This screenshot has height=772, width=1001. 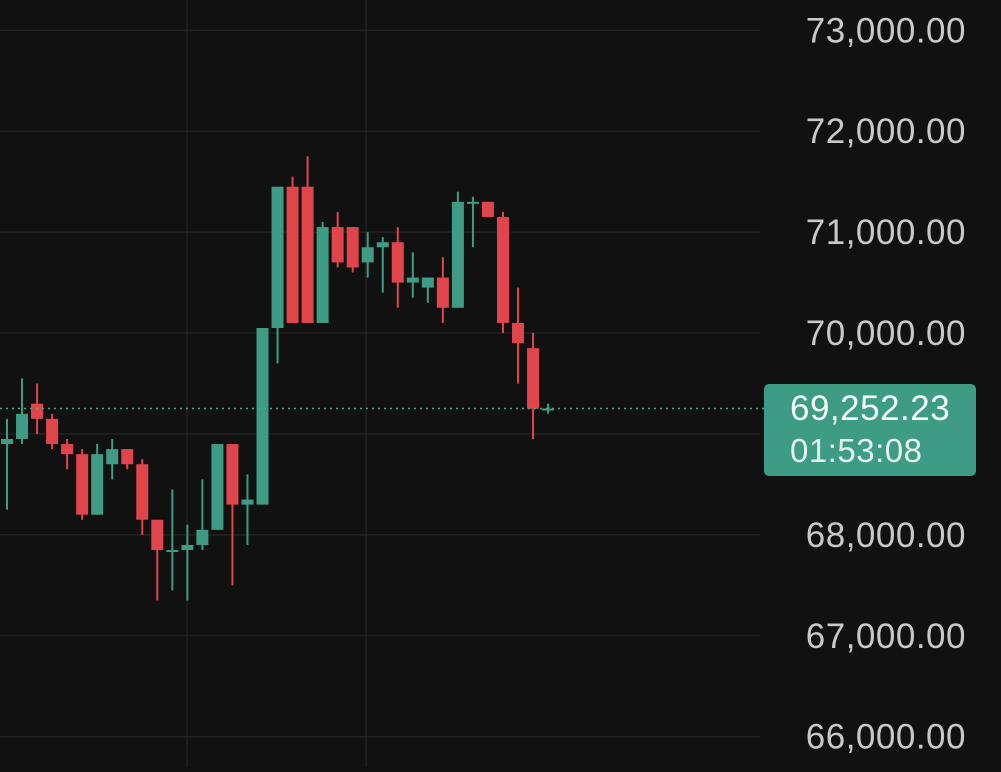 I want to click on last-price-value: 69,252.23, so click(x=870, y=408).